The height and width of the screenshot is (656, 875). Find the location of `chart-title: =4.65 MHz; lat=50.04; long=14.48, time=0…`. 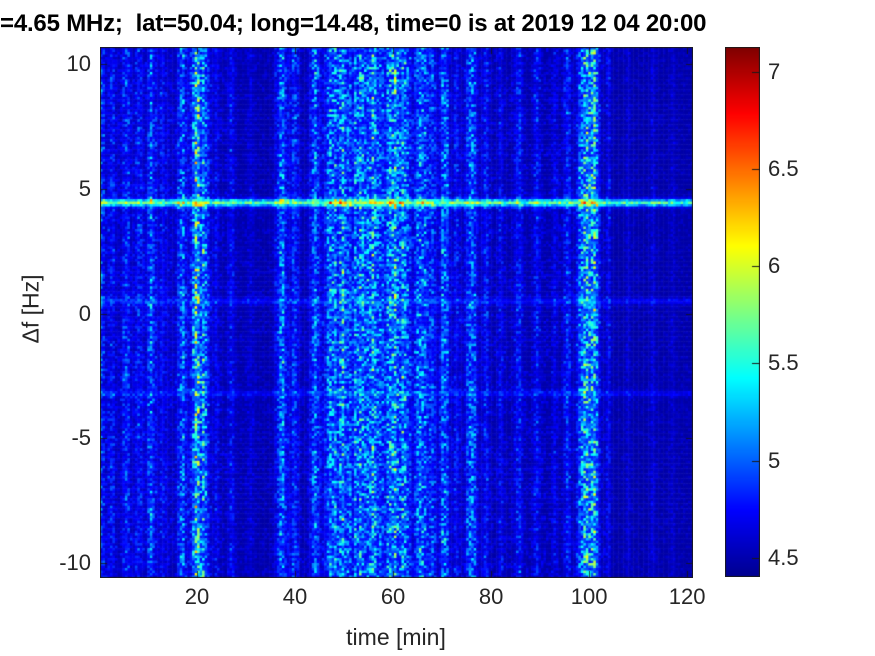

chart-title: =4.65 MHz; lat=50.04; long=14.48, time=0… is located at coordinates (353, 23).